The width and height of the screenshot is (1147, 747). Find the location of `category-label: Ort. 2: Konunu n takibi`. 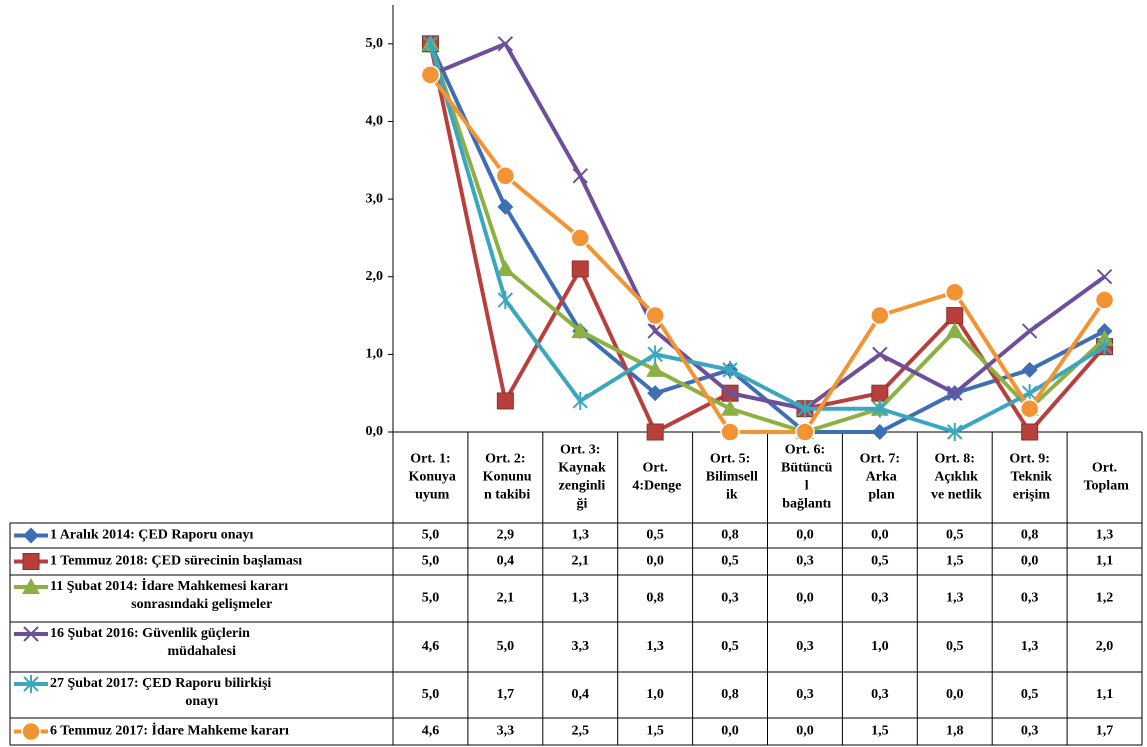

category-label: Ort. 2: Konunu n takibi is located at coordinates (505, 477).